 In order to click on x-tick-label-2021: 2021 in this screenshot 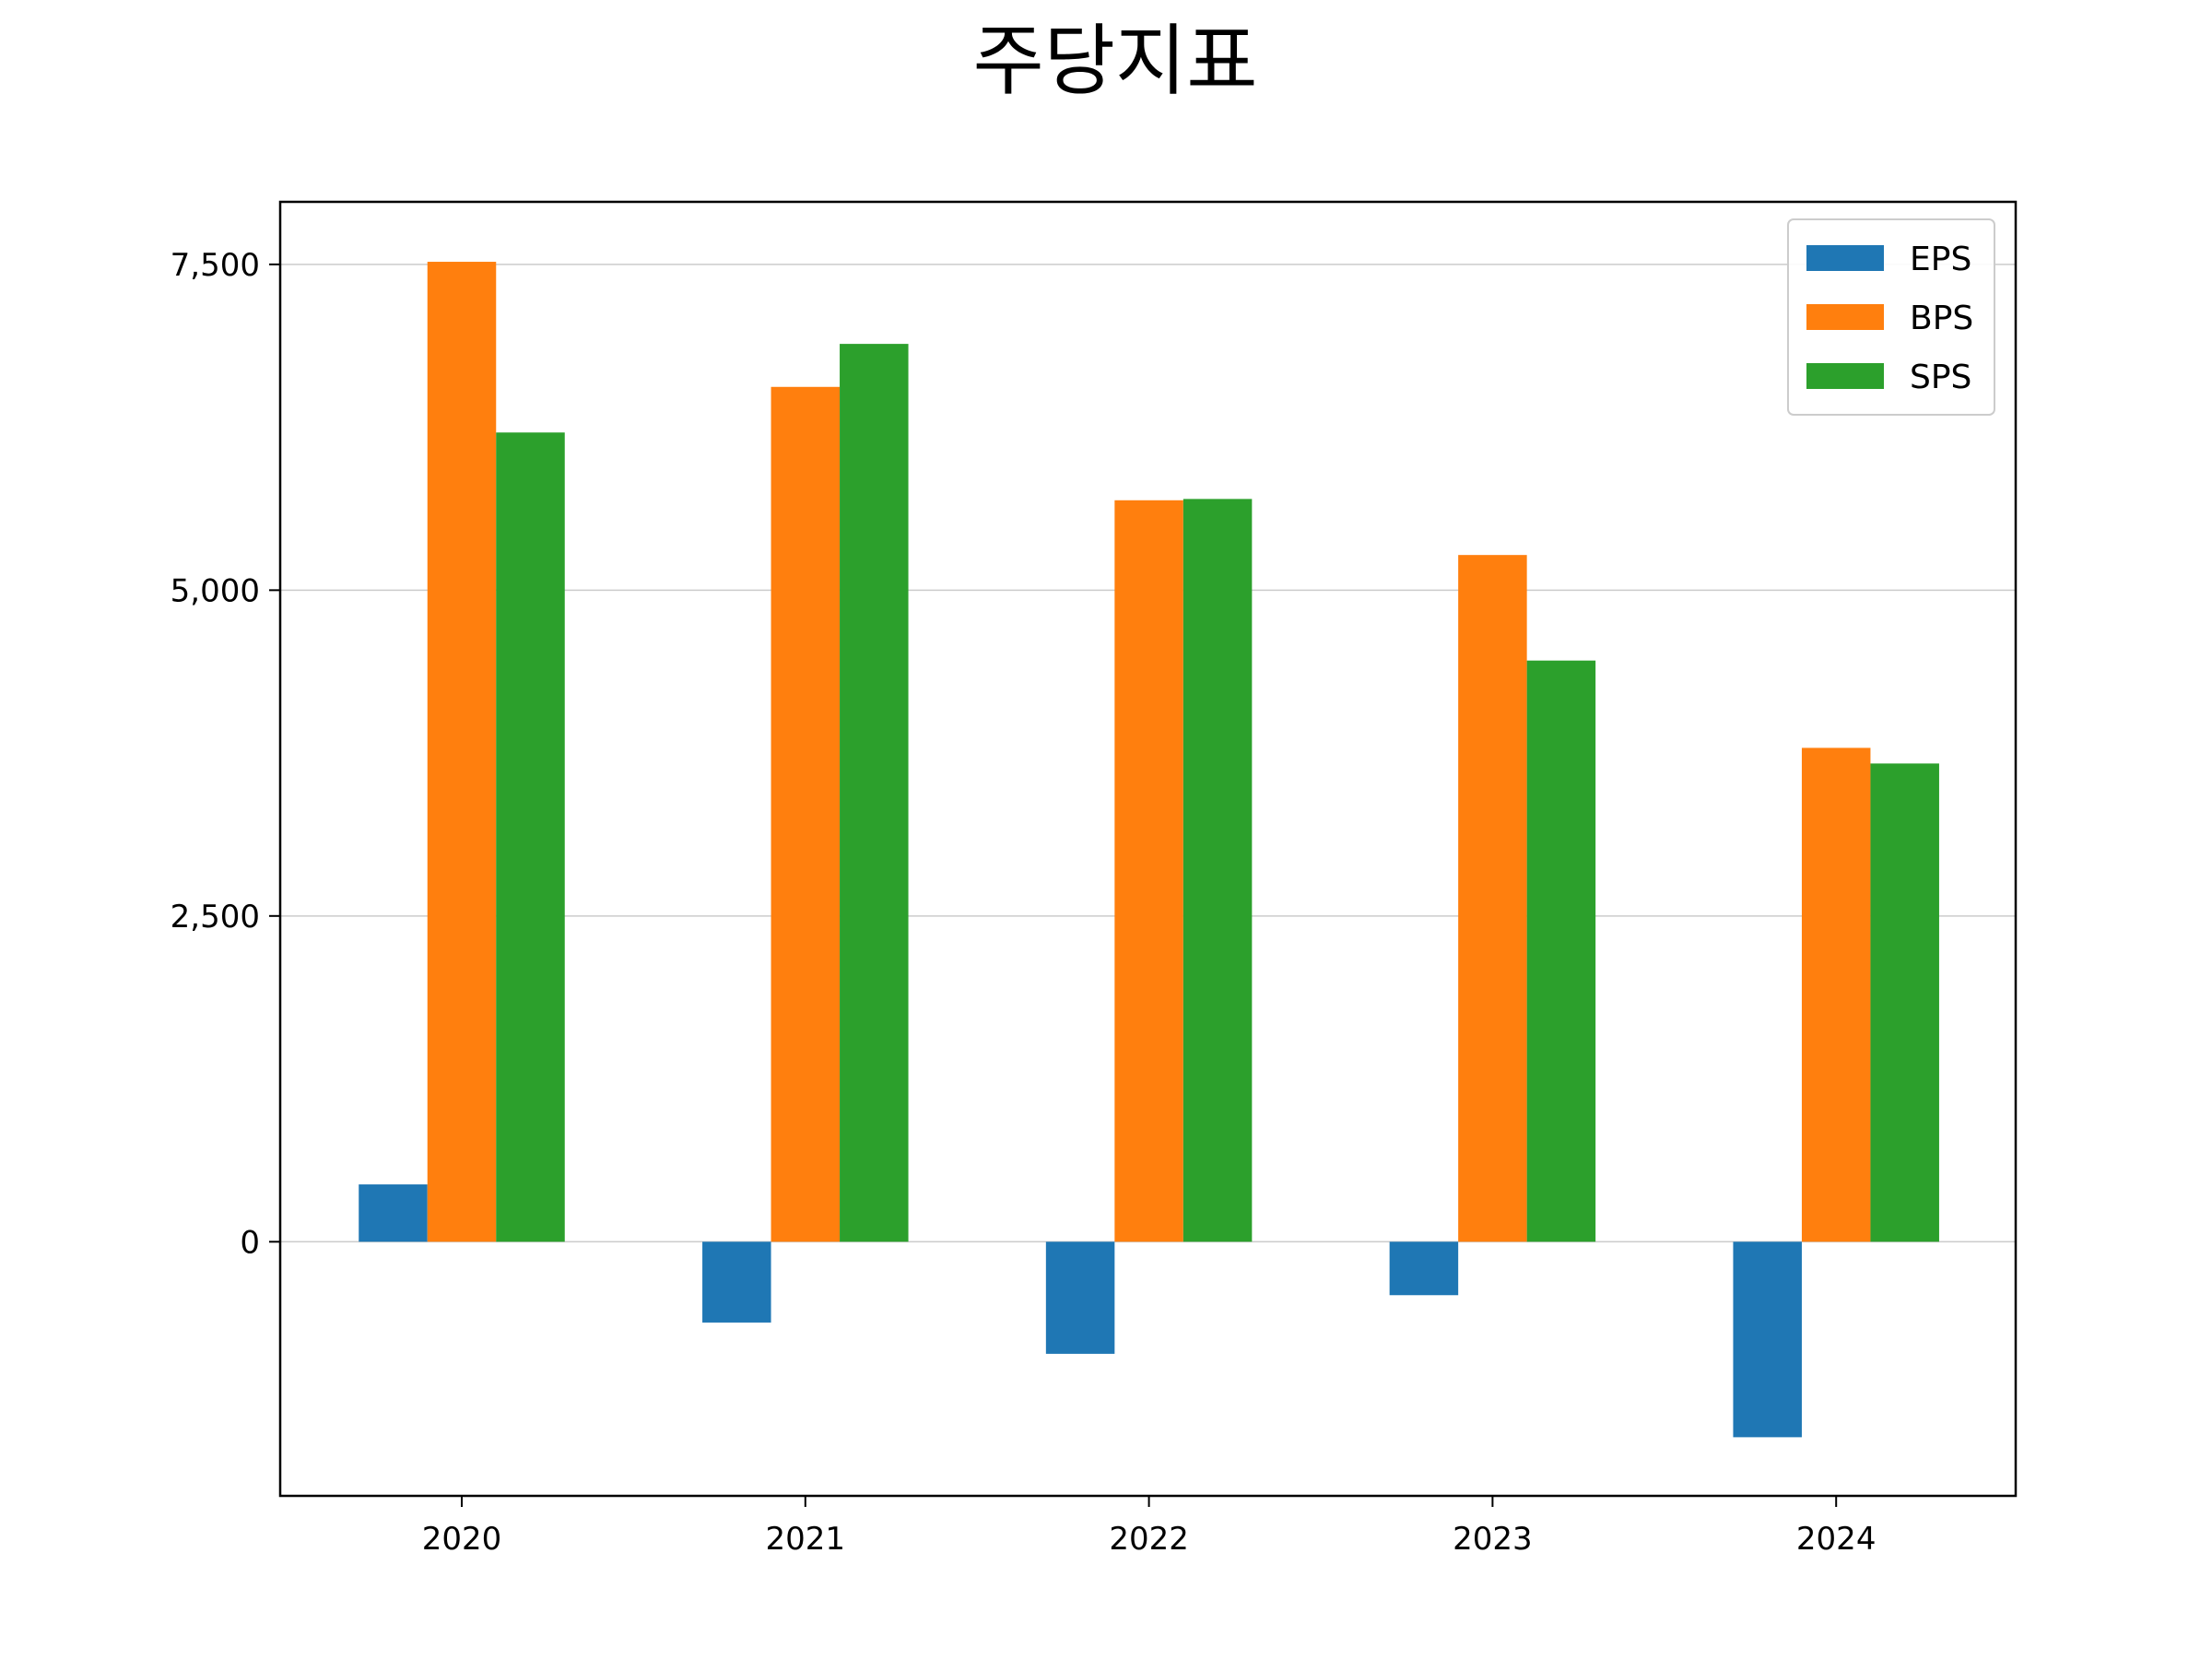, I will do `click(806, 1539)`.